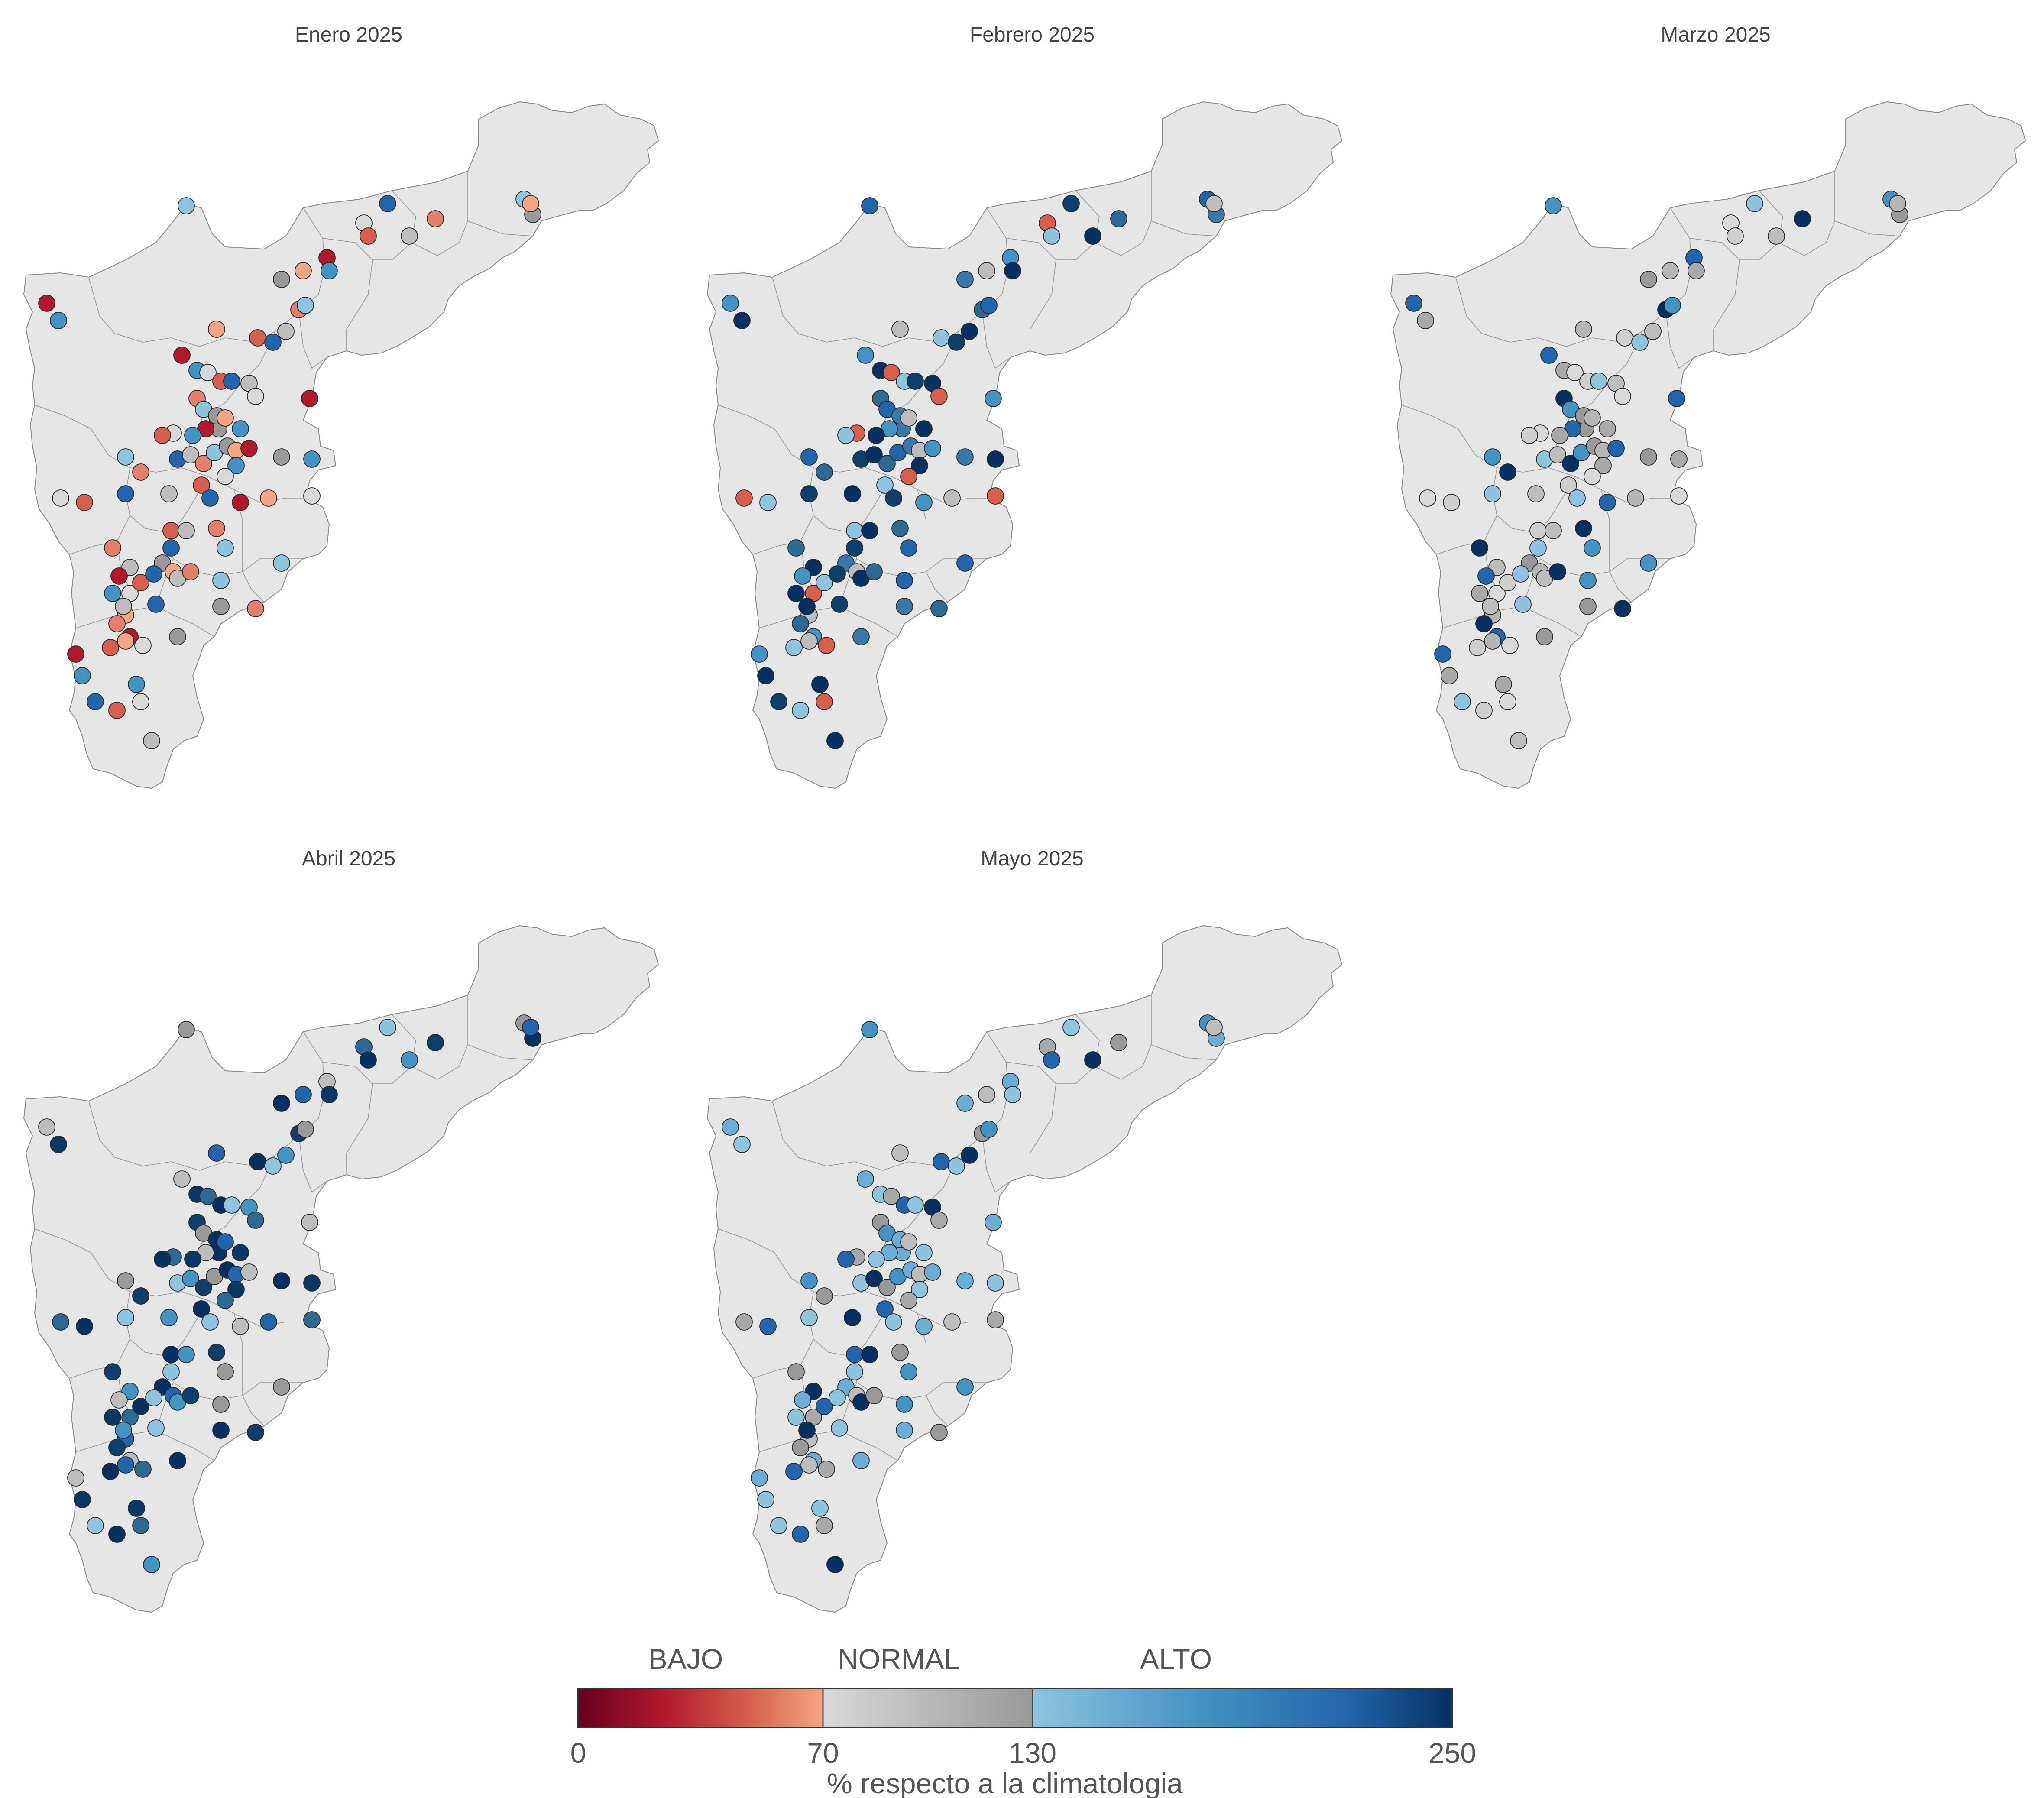 The image size is (2044, 1798). Describe the element at coordinates (973, 470) in the screenshot. I see `station-layer` at that location.